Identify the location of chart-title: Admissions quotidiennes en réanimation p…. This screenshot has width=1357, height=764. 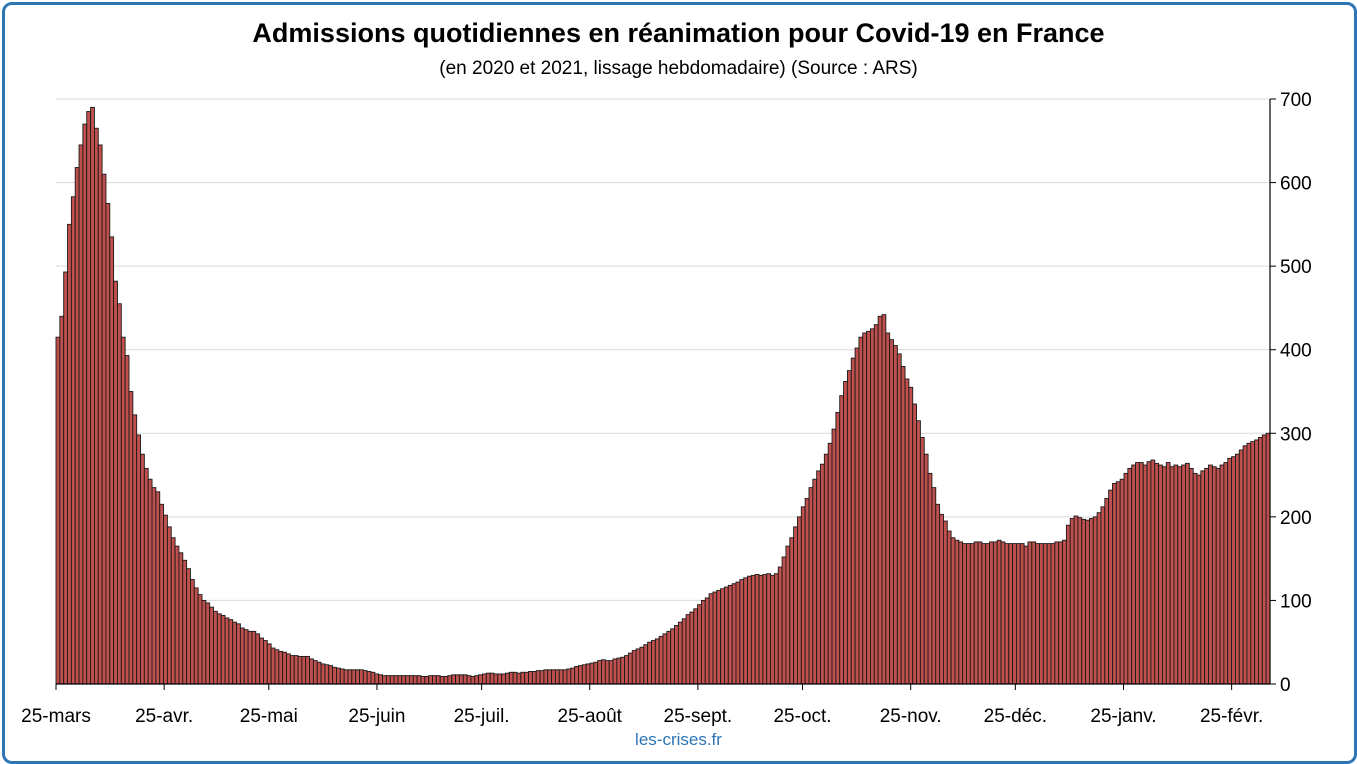
(678, 33).